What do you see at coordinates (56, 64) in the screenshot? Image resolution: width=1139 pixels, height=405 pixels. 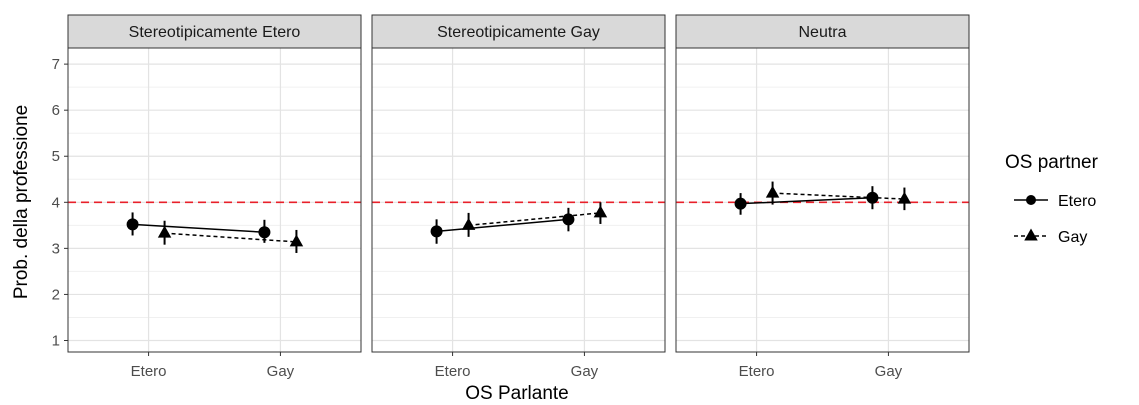 I see `y-tick-label: 7` at bounding box center [56, 64].